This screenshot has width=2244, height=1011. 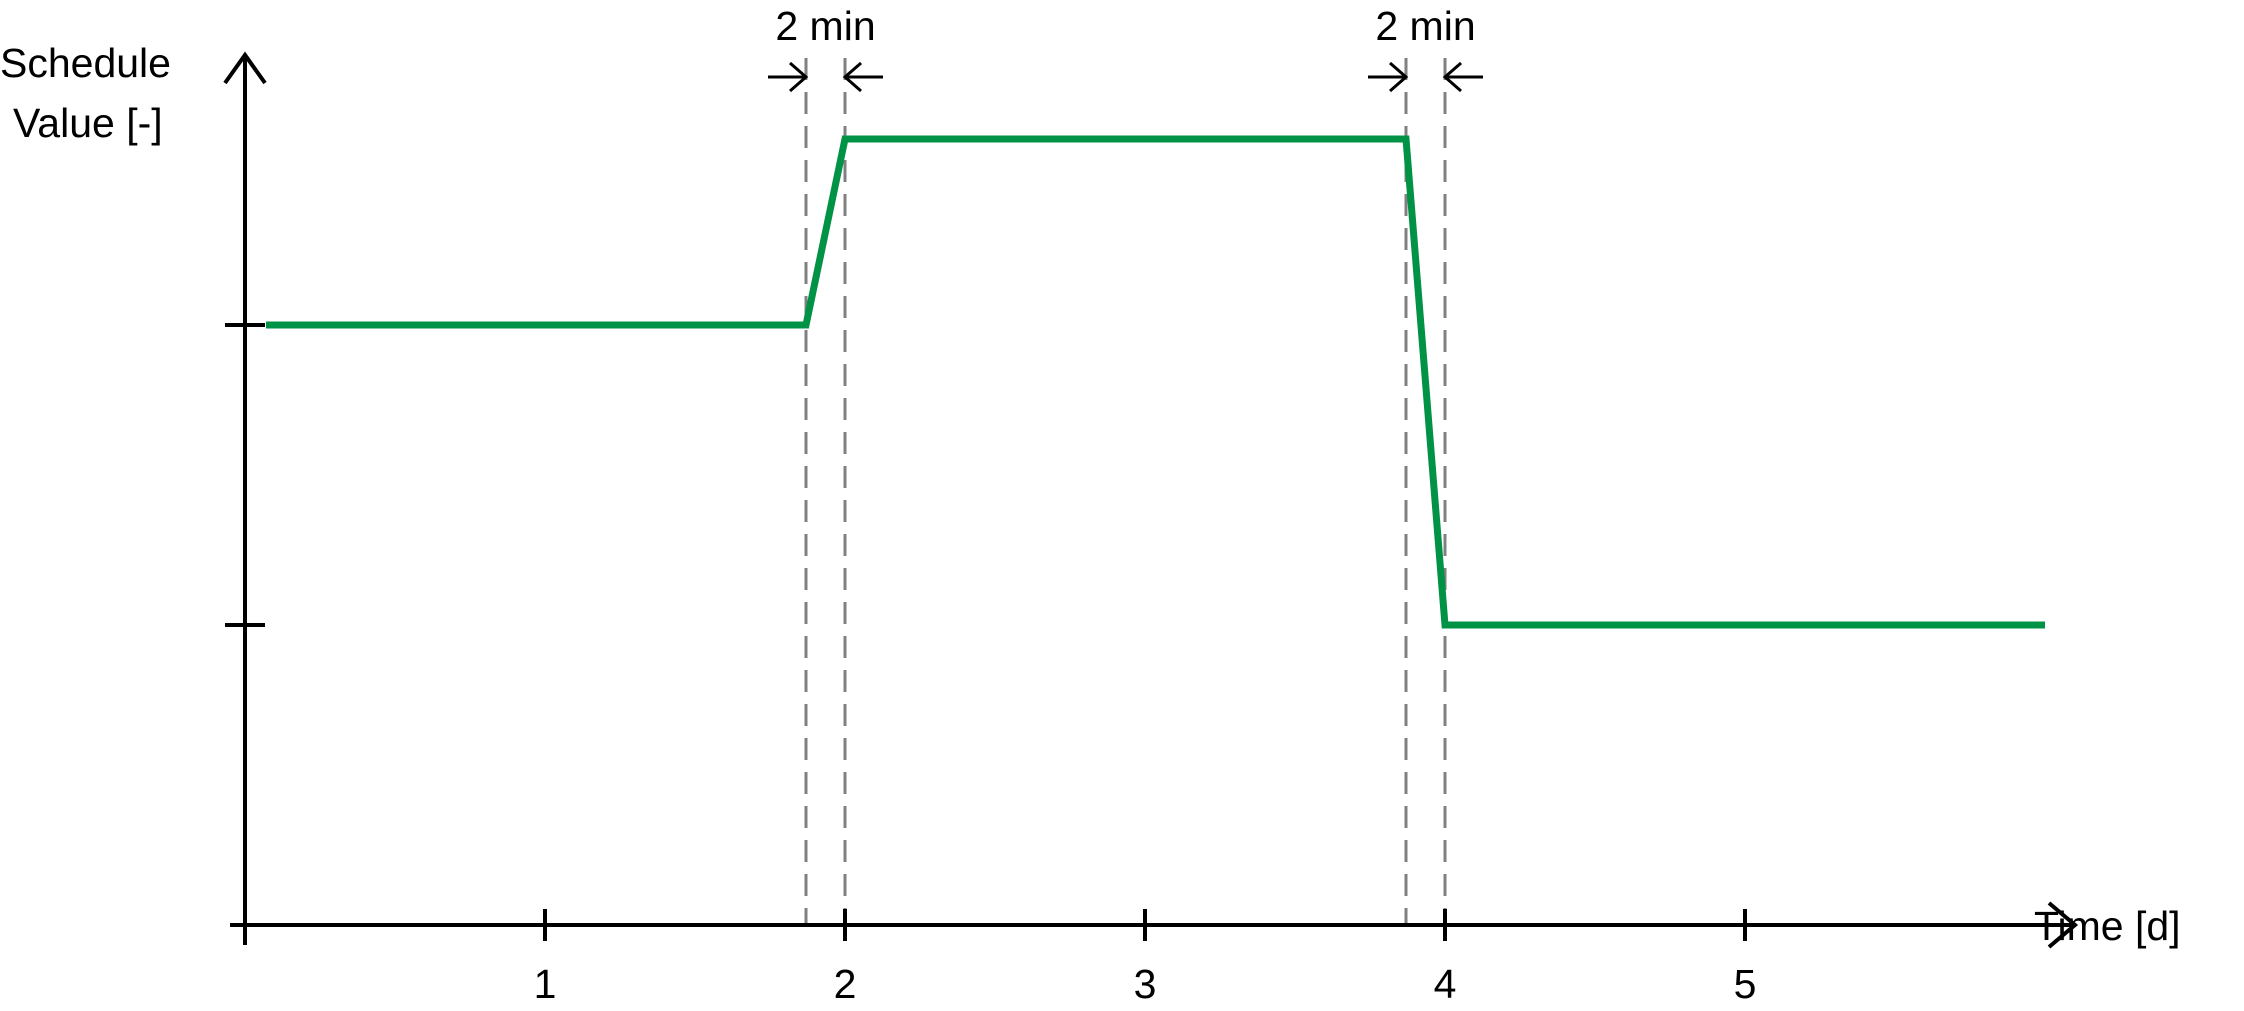 I want to click on y-axis-label-line-2: Value [-], so click(x=88, y=123).